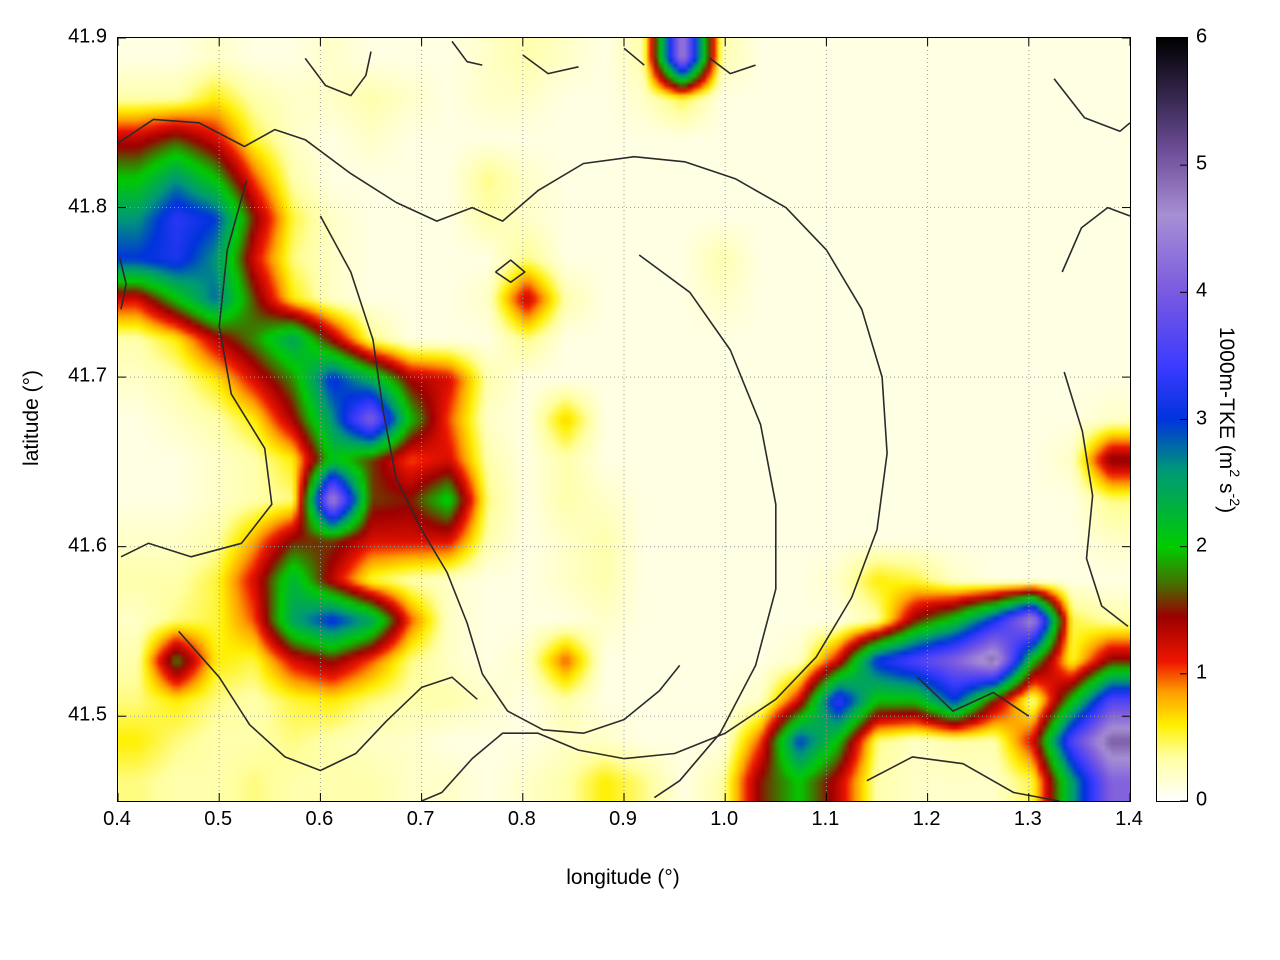  I want to click on x-tick-label: 0.7, so click(420, 819).